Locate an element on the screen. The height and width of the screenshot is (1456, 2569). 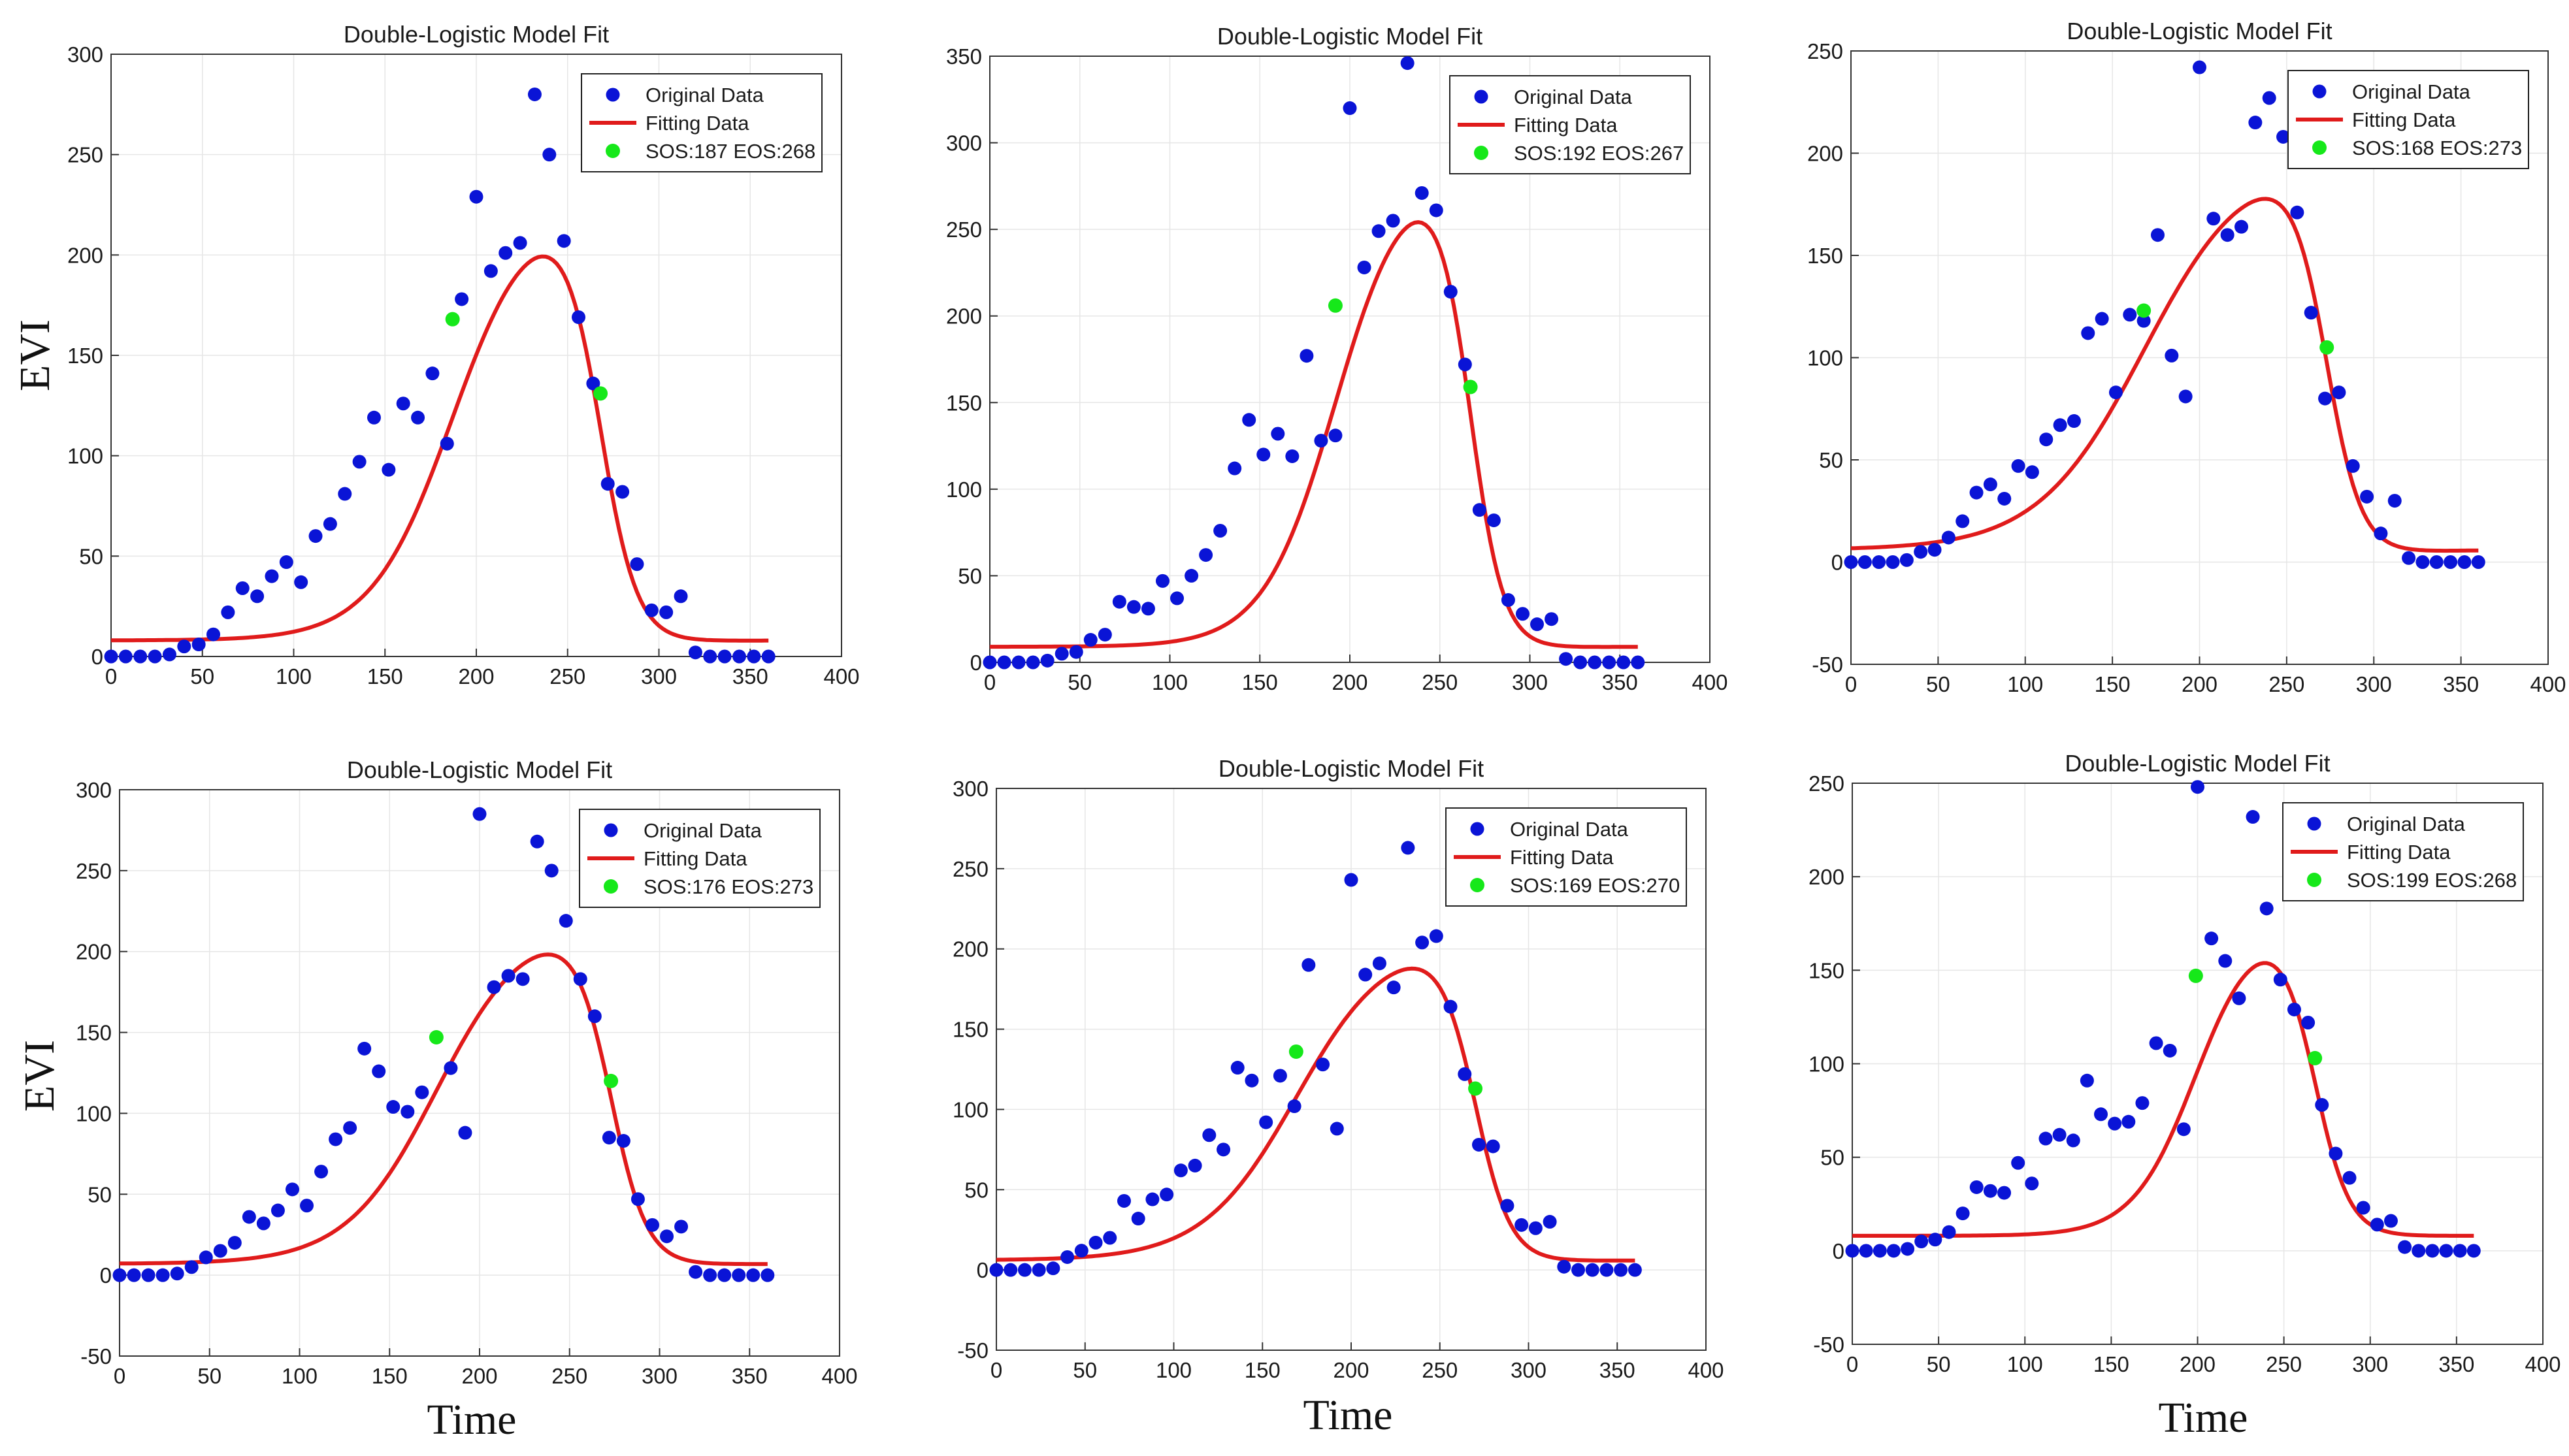
legend-label: Original Data is located at coordinates (2411, 91).